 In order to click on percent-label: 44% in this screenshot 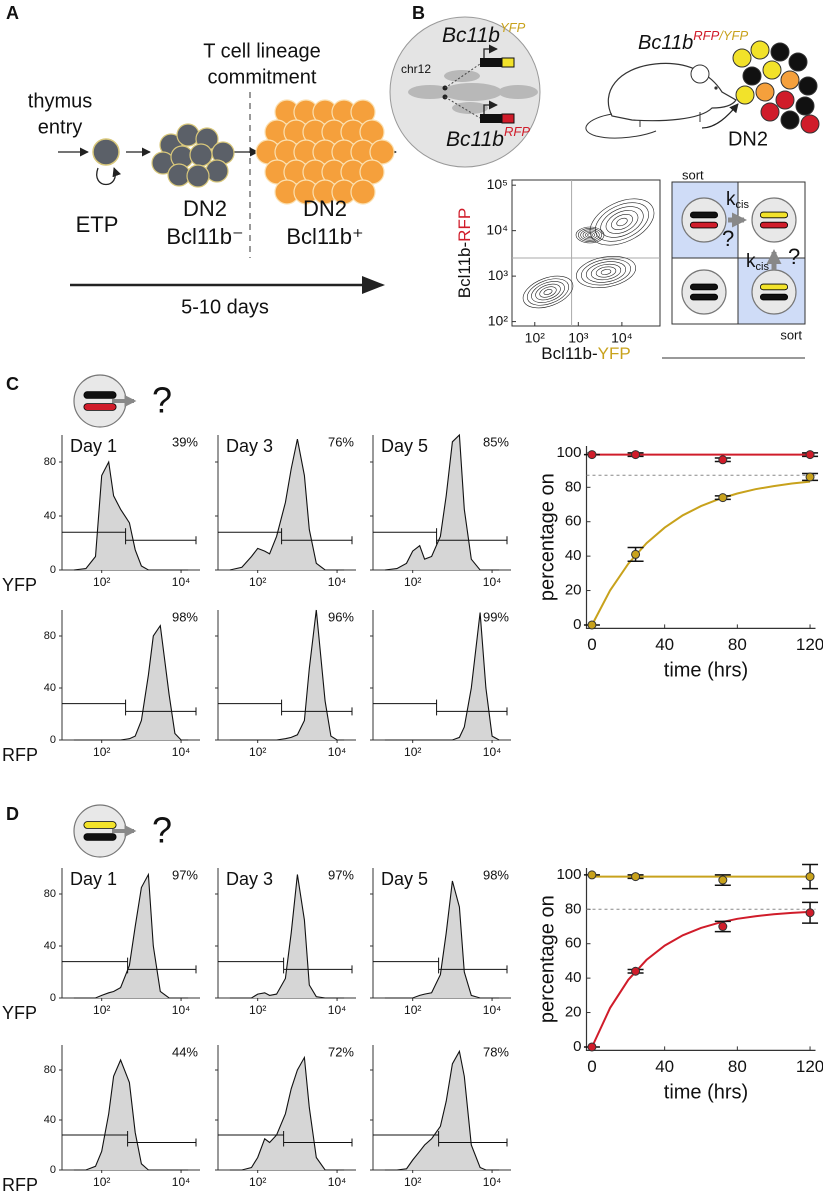, I will do `click(185, 1051)`.